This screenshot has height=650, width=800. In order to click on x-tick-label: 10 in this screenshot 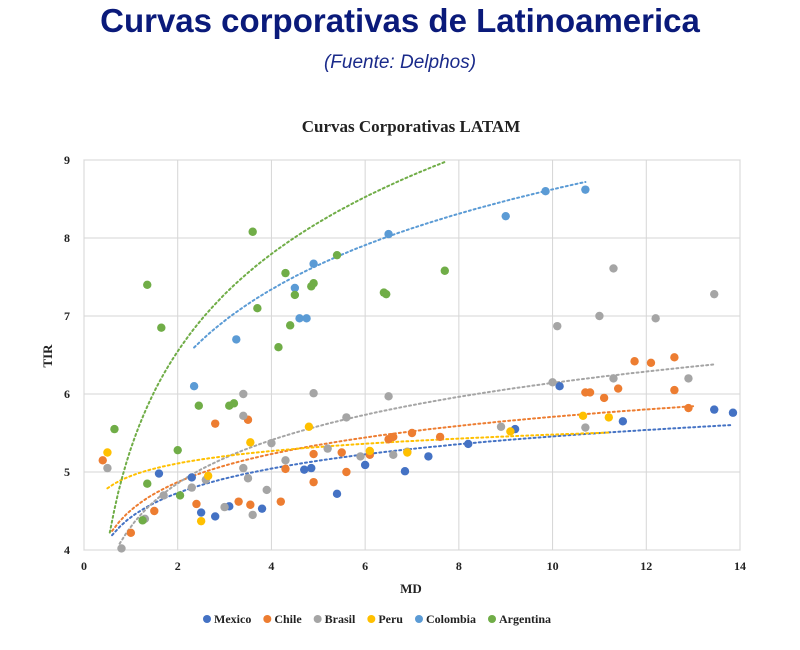, I will do `click(553, 566)`.